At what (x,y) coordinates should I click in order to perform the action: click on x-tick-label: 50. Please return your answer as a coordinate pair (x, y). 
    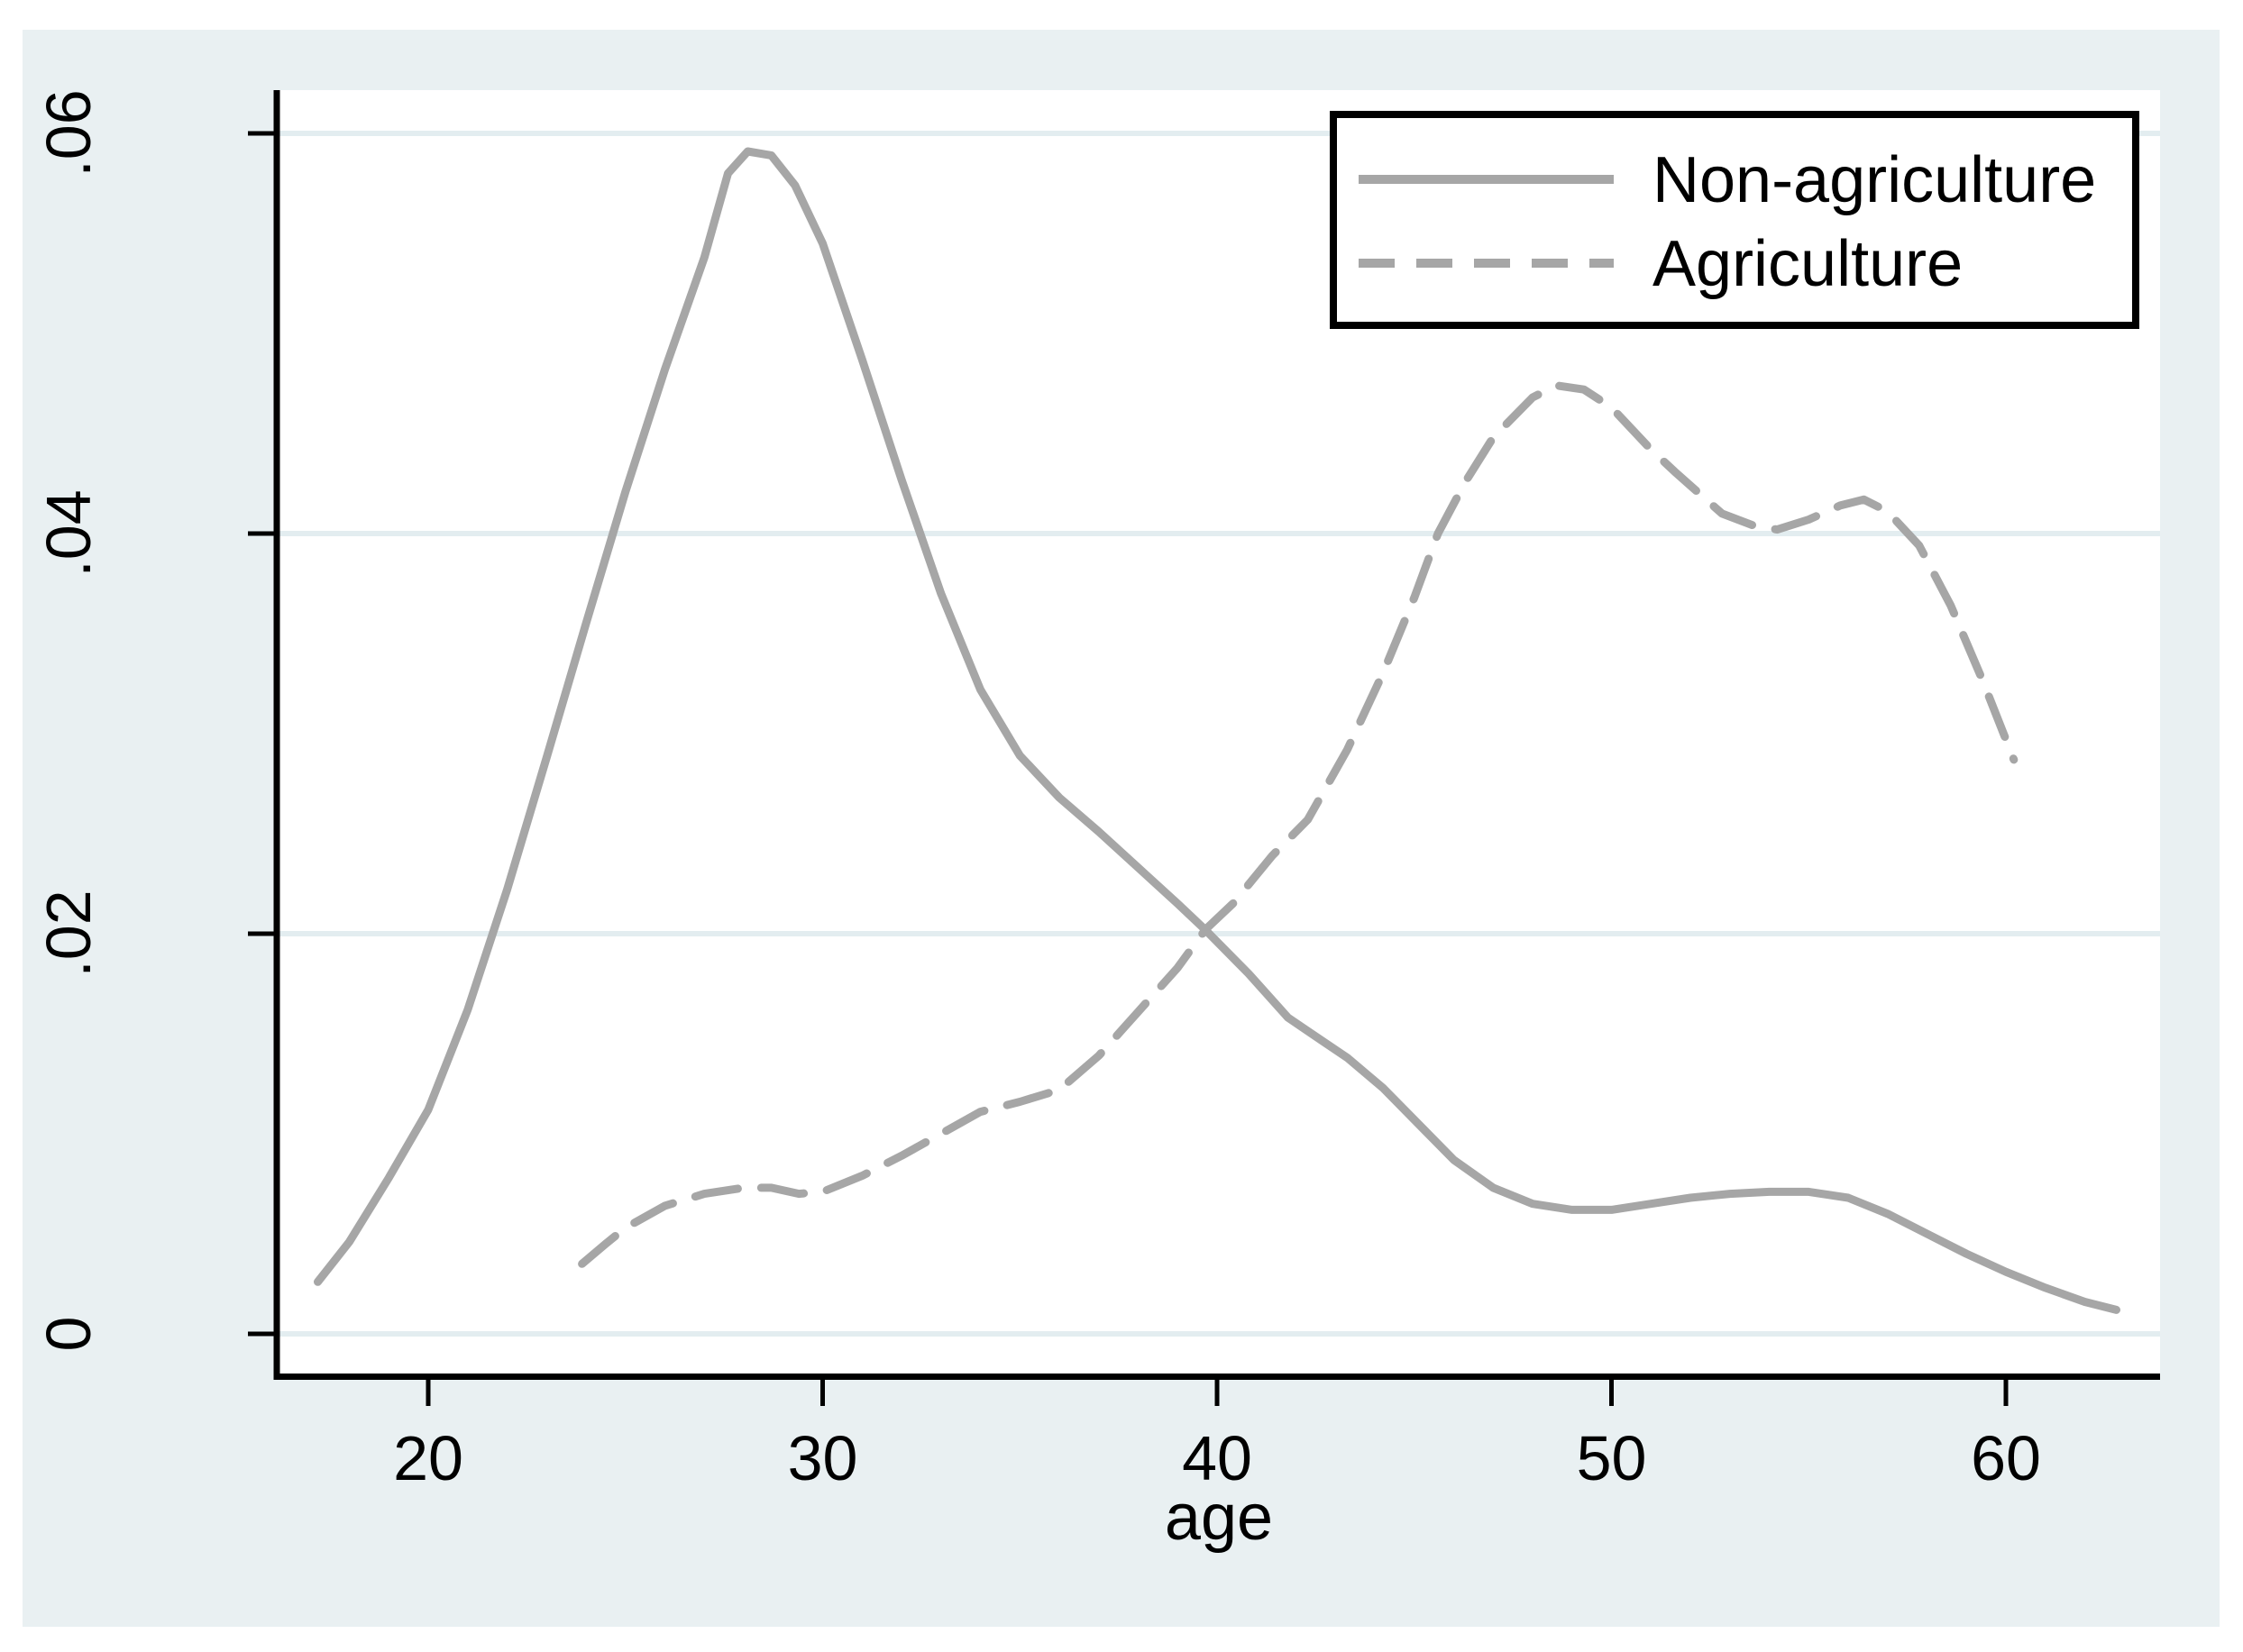
    Looking at the image, I should click on (1612, 1458).